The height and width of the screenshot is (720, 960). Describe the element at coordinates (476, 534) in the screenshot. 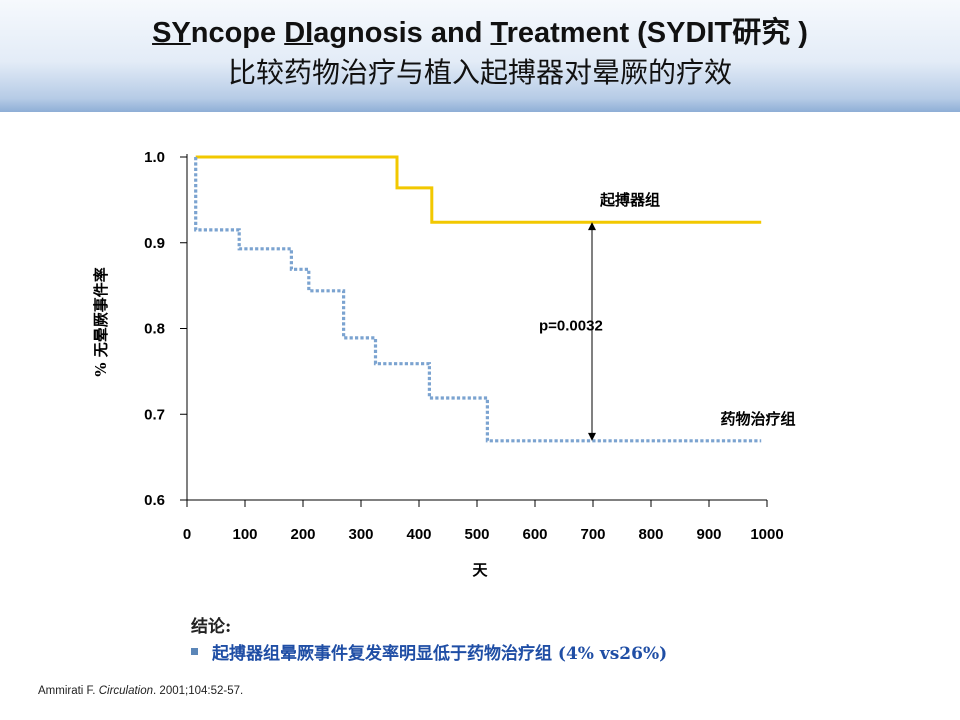

I see `x-tick-label: 500` at that location.